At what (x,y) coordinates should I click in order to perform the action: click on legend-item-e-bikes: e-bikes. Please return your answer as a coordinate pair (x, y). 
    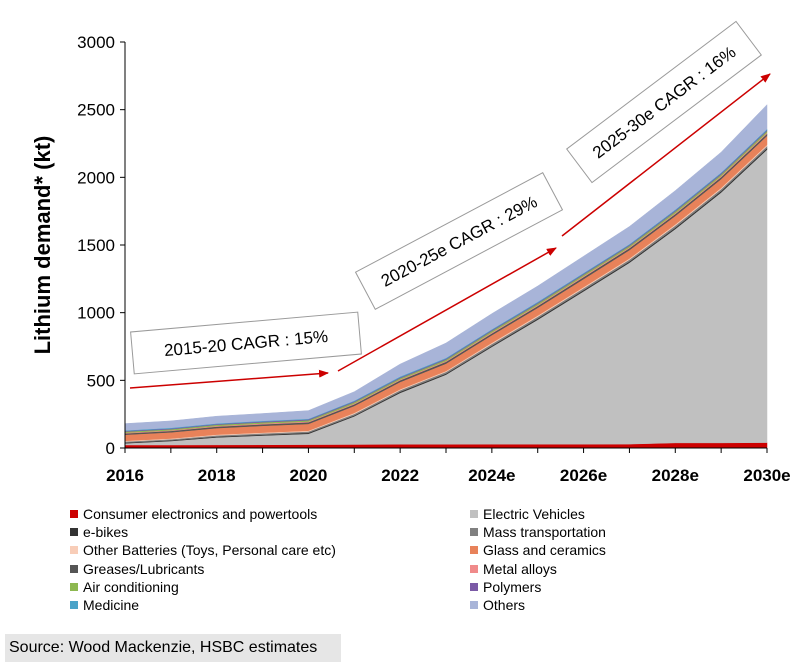
    Looking at the image, I should click on (99, 532).